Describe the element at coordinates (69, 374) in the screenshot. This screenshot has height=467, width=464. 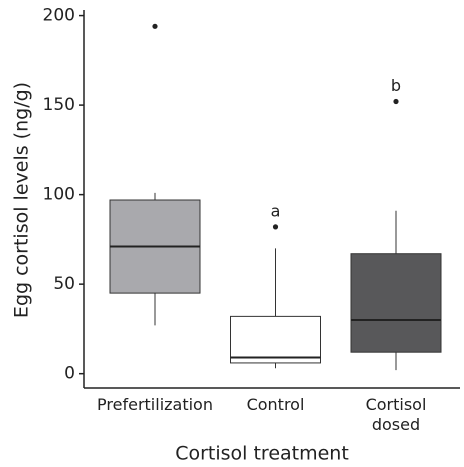
I see `y-tick-label: 0` at that location.